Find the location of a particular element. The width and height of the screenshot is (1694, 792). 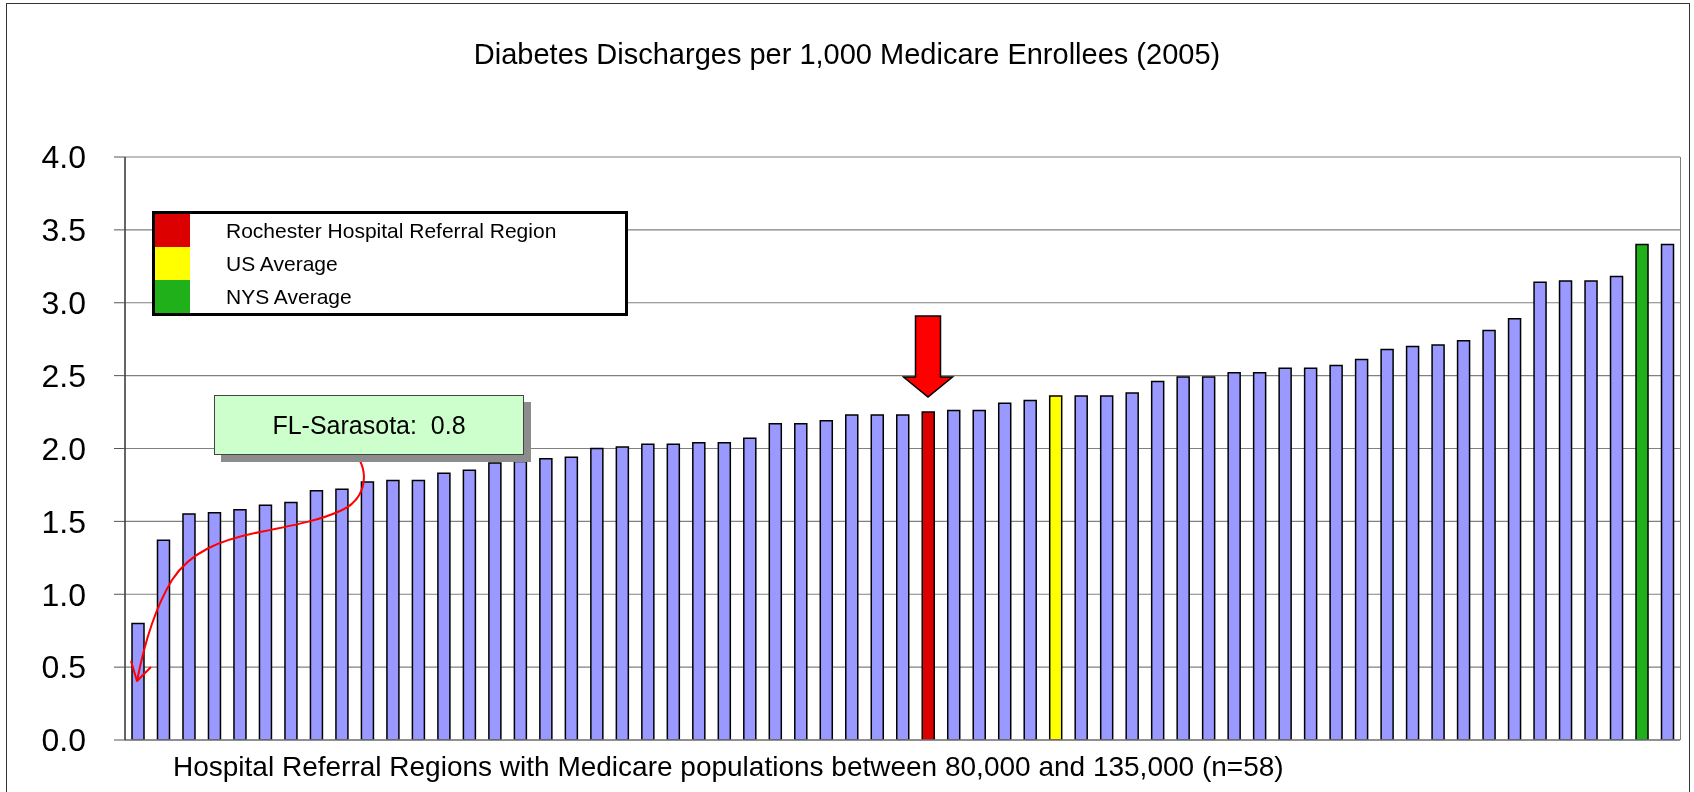

y-tick-label: 2.5 is located at coordinates (63, 375).